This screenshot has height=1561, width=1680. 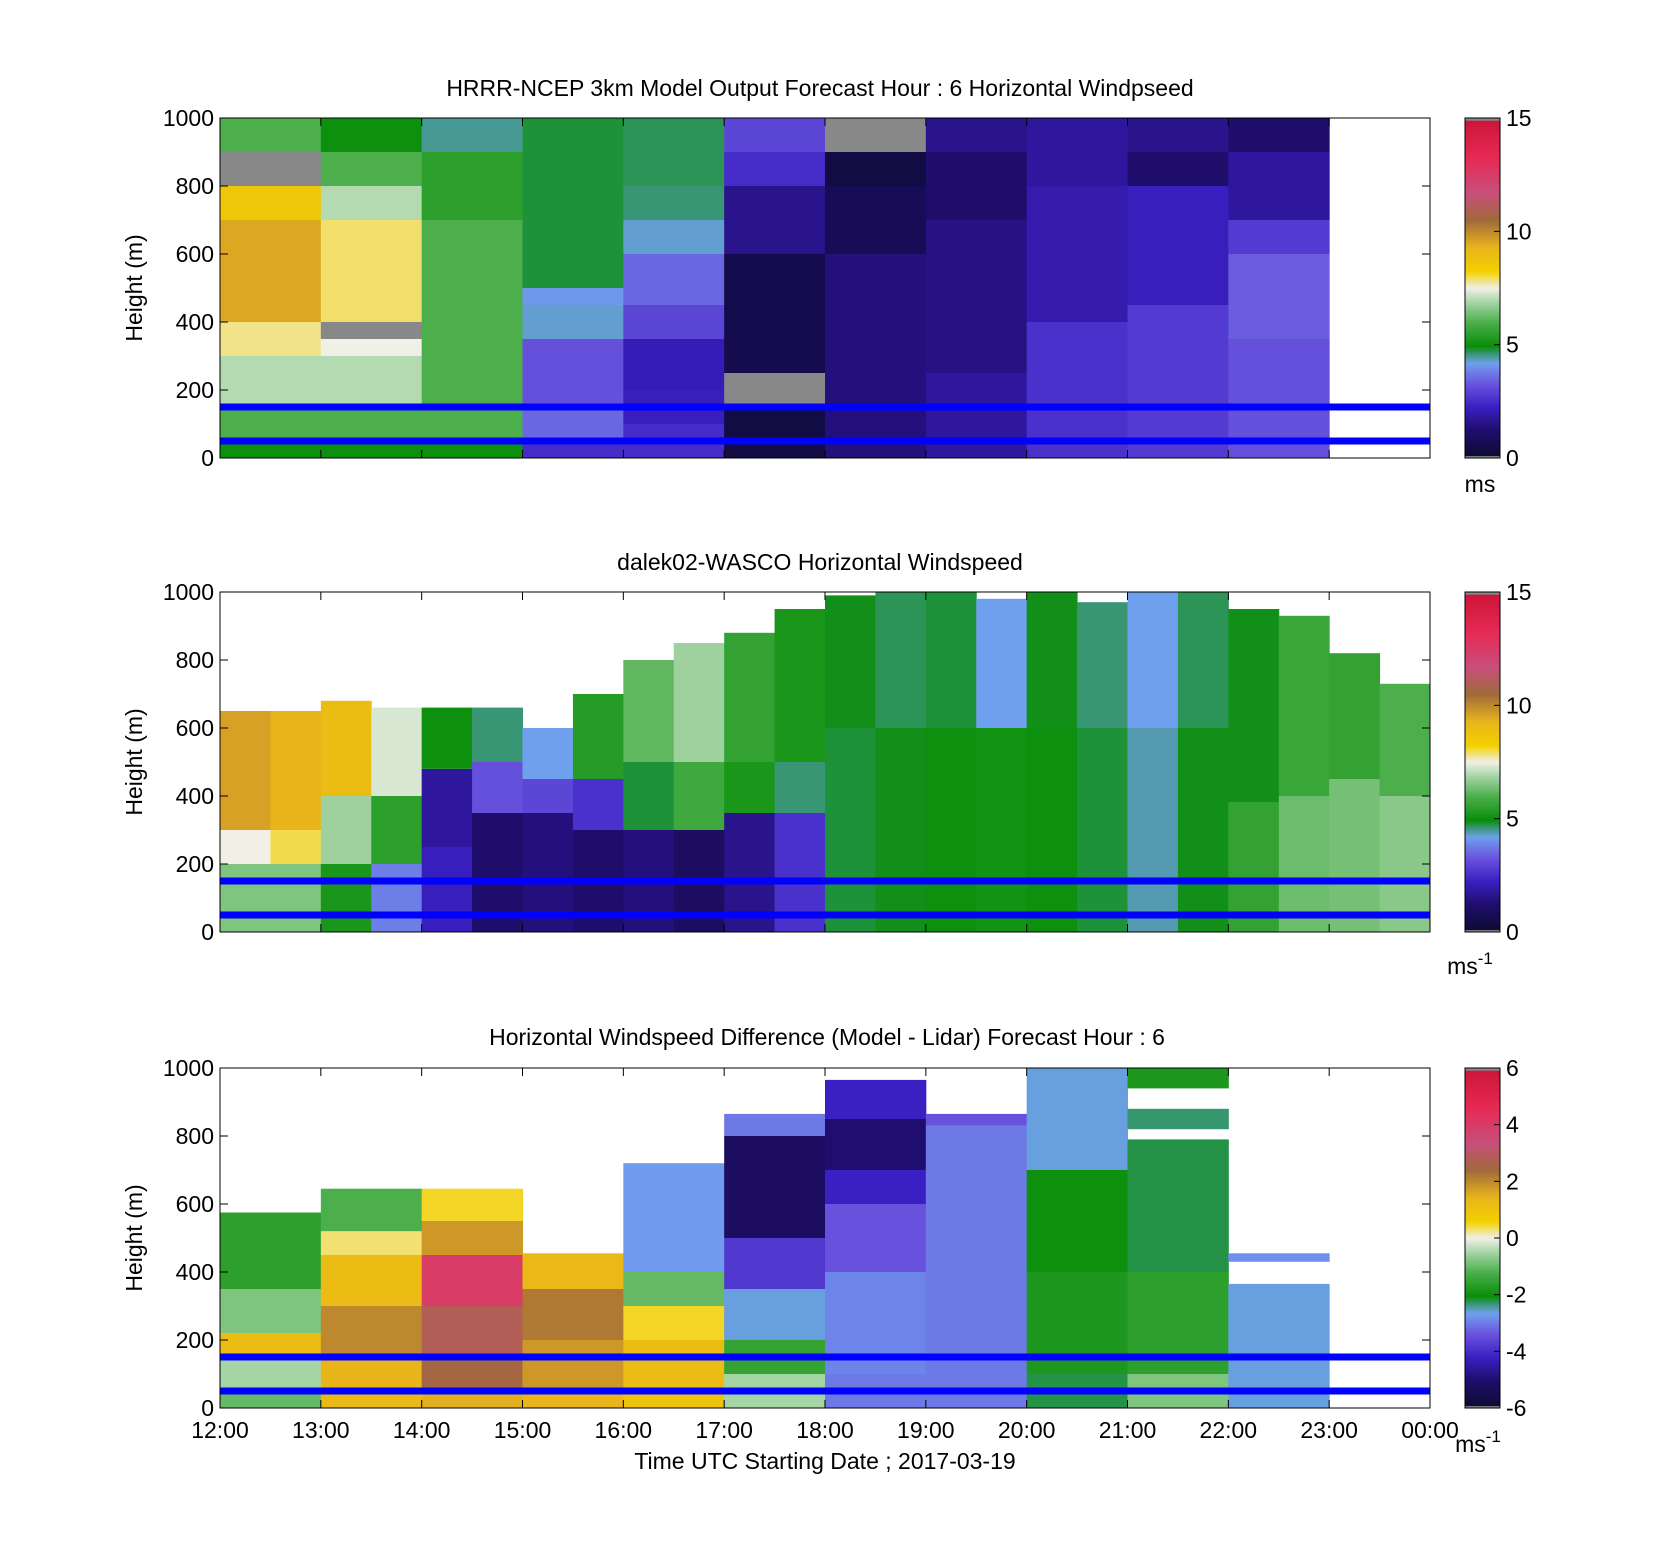 I want to click on panel-difference-colorbar-unit: ms-1, so click(x=1478, y=1442).